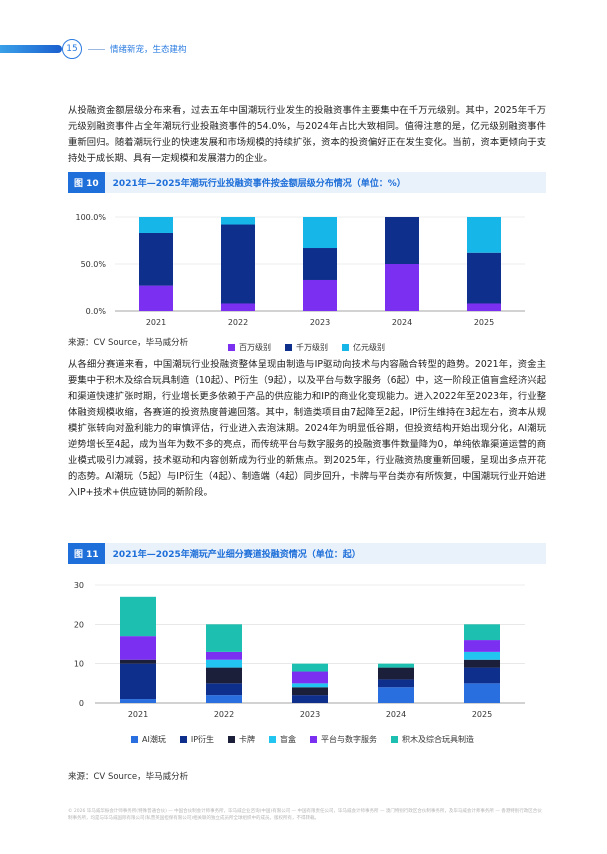  I want to click on y-tick-label: 100.0%, so click(90, 217).